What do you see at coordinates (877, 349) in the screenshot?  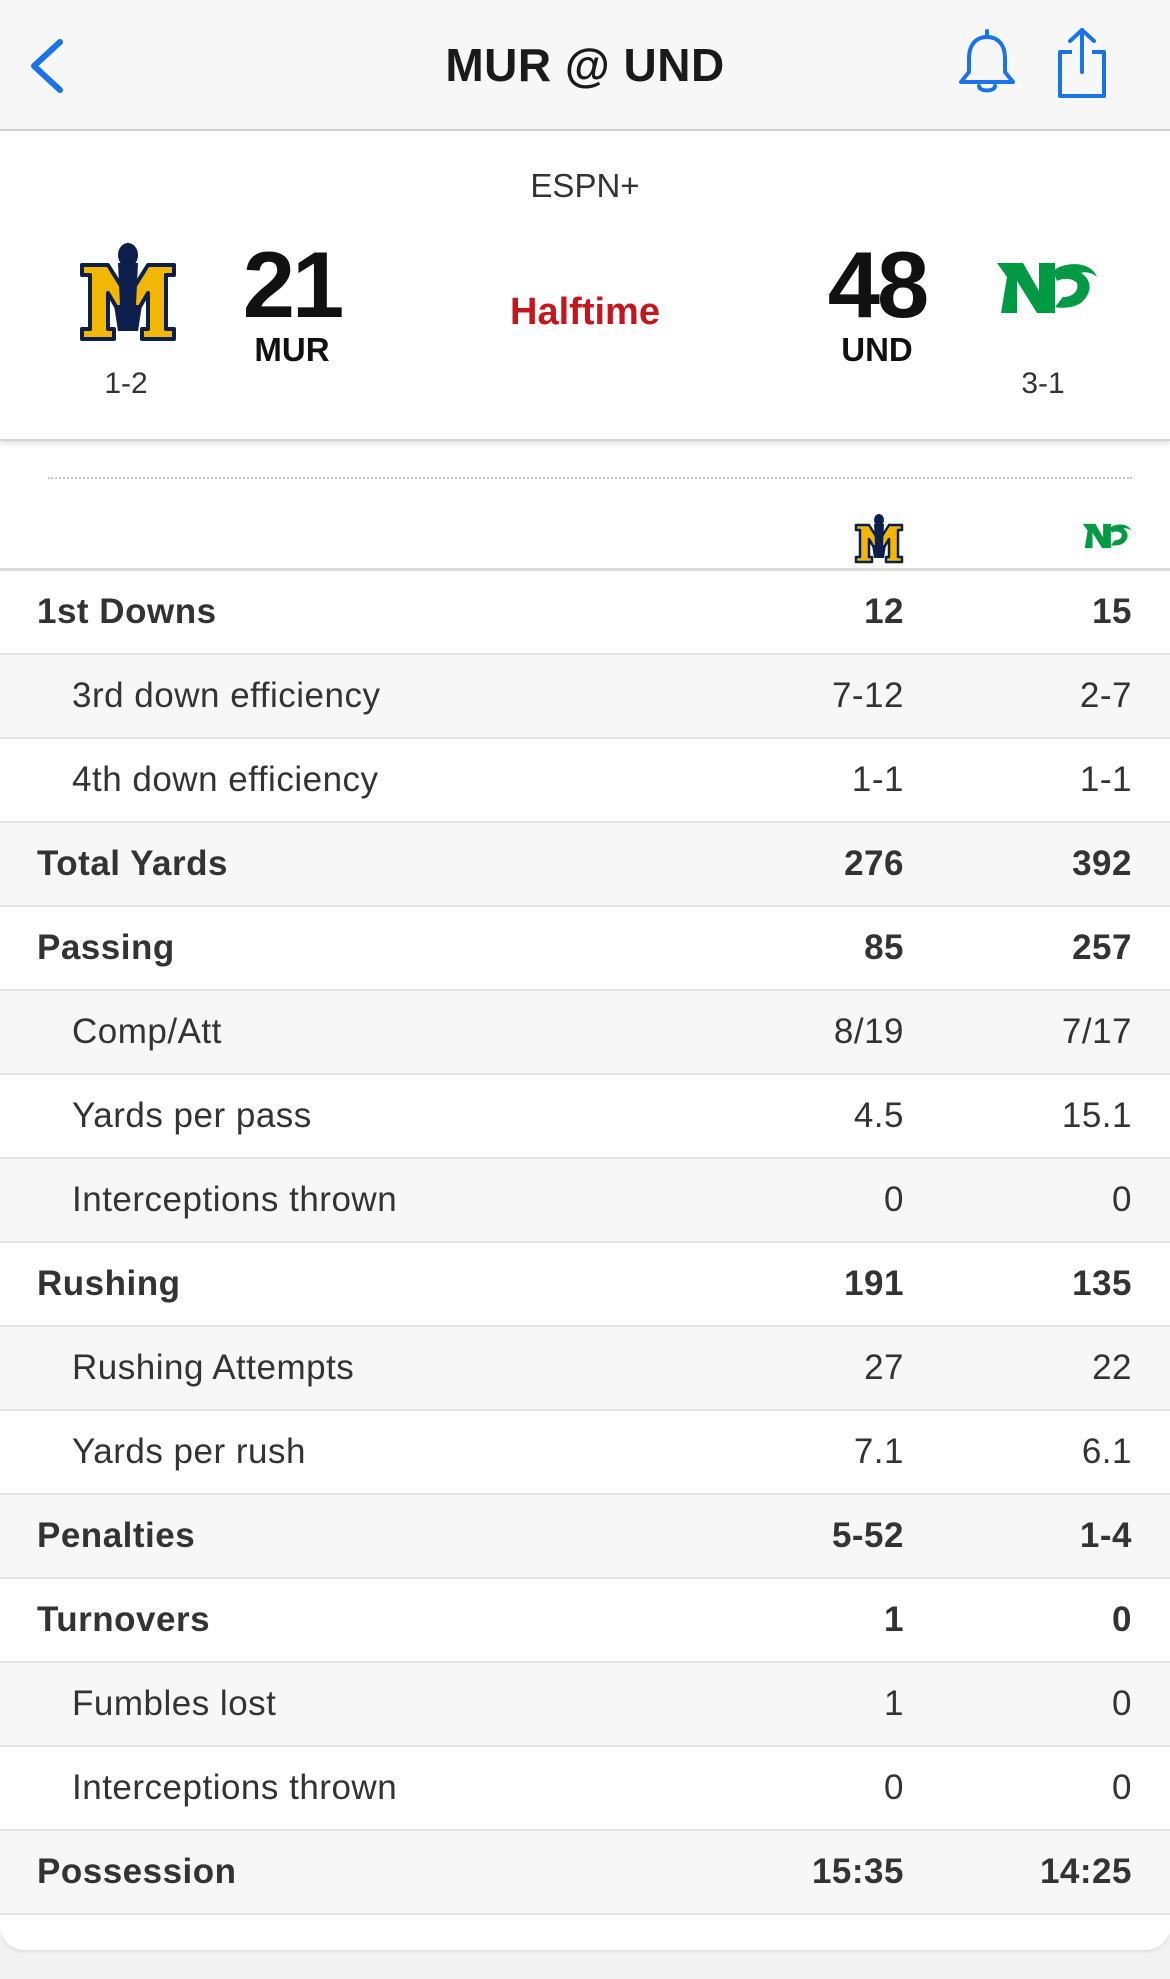 I see `home-team-abbr: UND` at bounding box center [877, 349].